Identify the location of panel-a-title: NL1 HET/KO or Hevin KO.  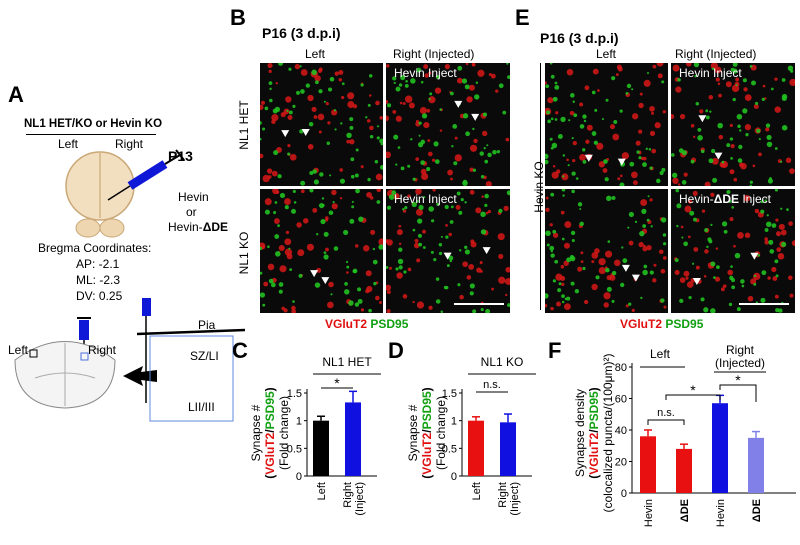
(93, 124).